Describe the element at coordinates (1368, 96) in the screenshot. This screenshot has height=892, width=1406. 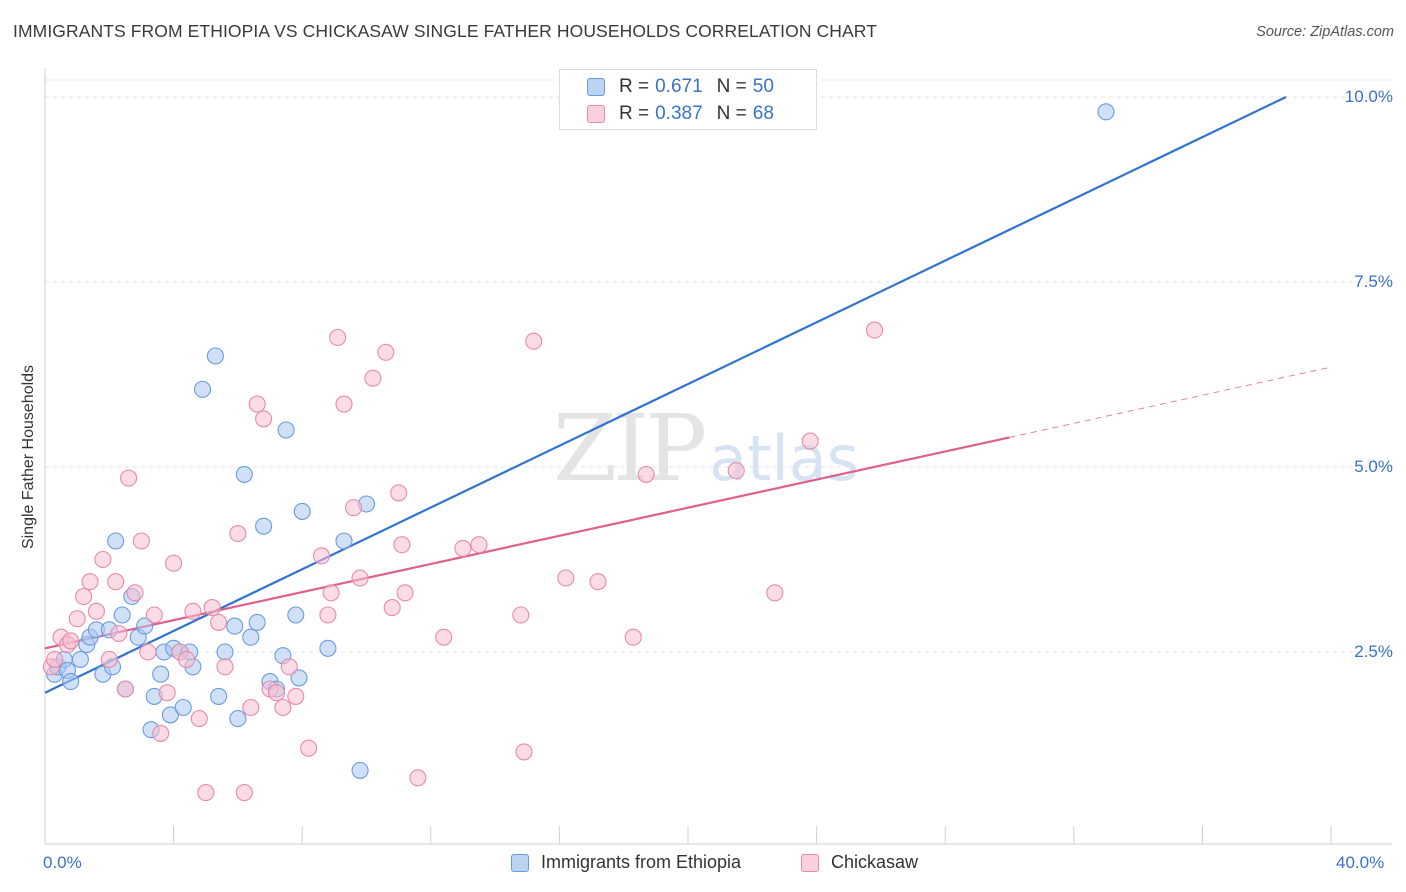
I see `y-tick-label: 10.0%` at that location.